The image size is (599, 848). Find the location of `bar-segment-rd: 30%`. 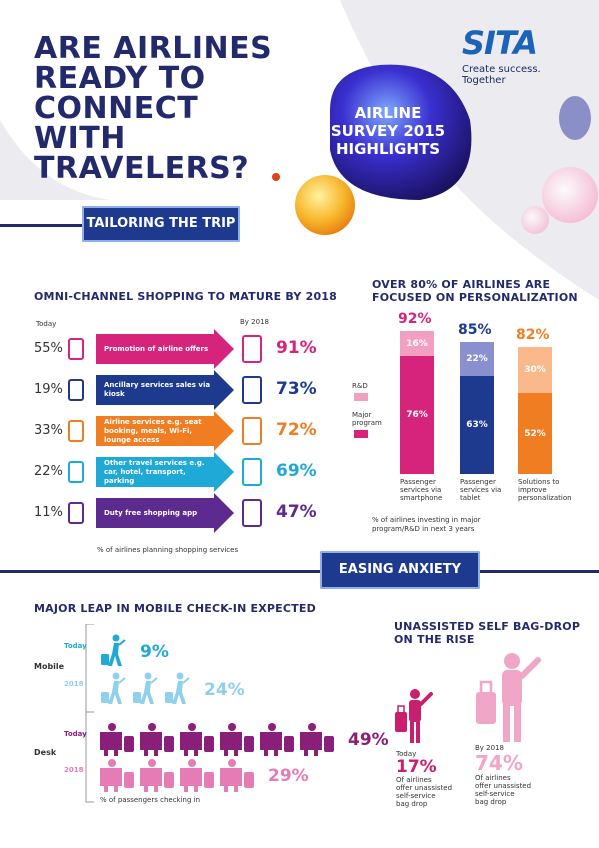

bar-segment-rd: 30% is located at coordinates (535, 370).